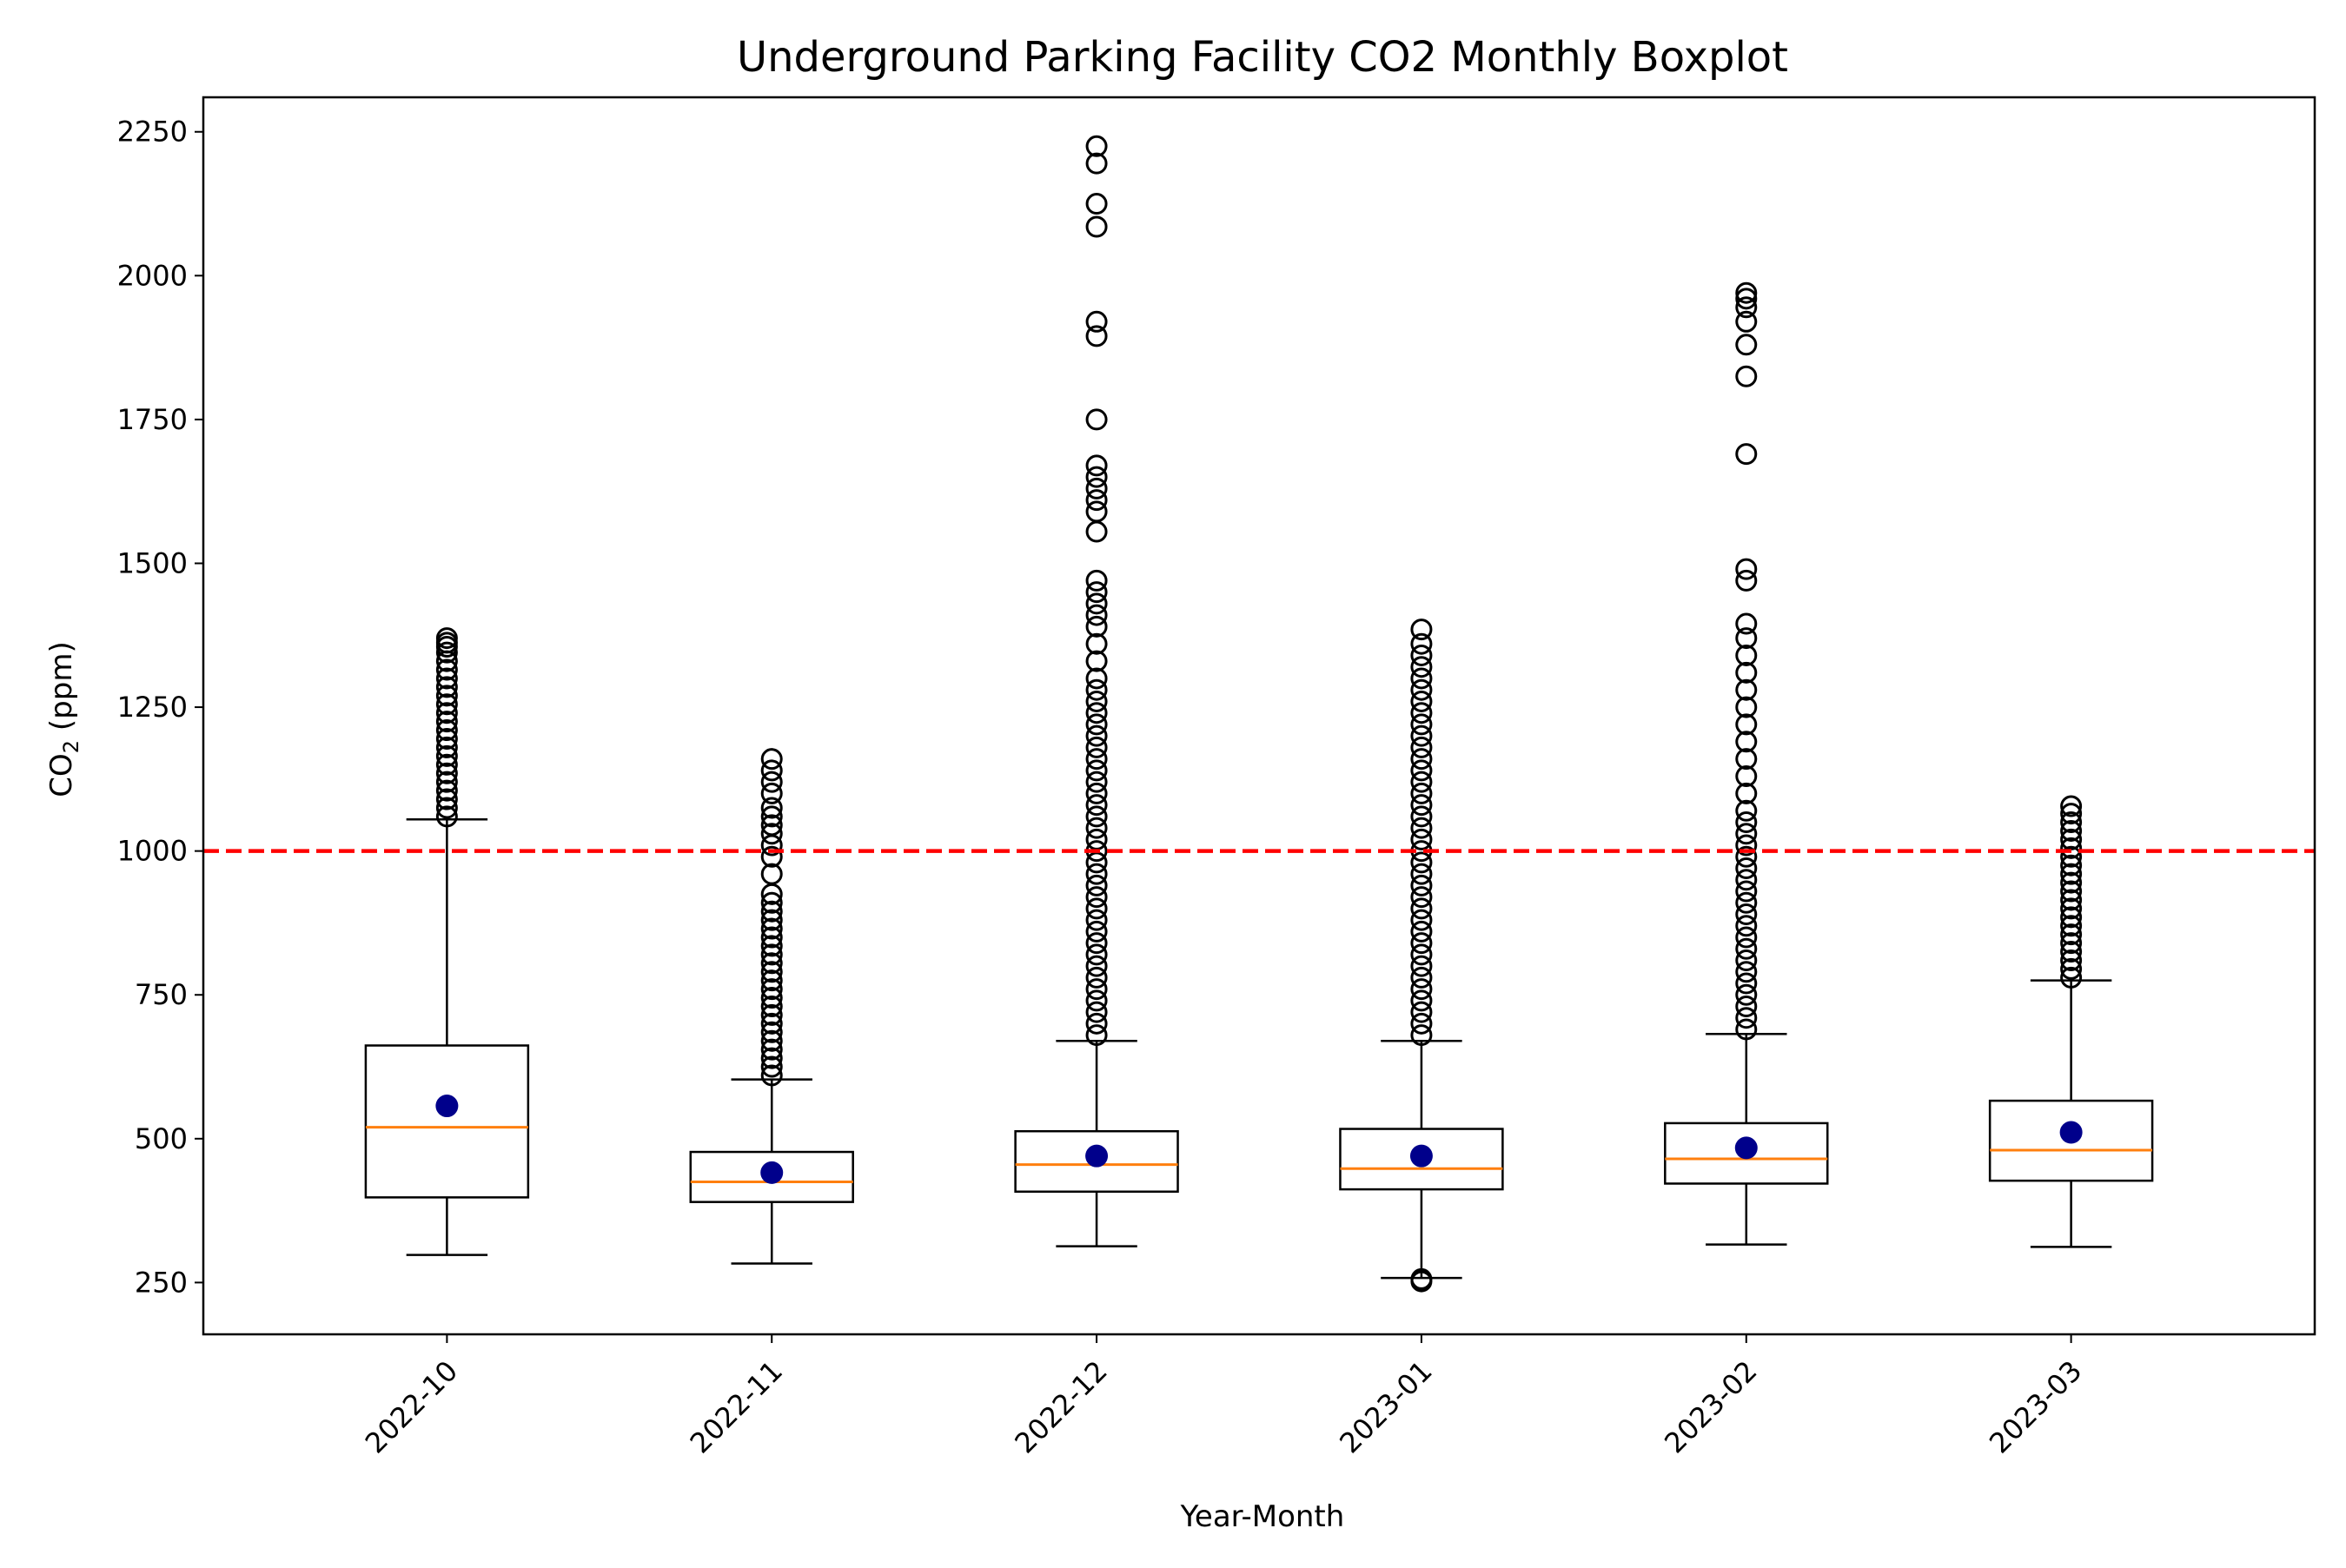 The image size is (2346, 1568). What do you see at coordinates (152, 562) in the screenshot?
I see `y-tick-label: 1500` at bounding box center [152, 562].